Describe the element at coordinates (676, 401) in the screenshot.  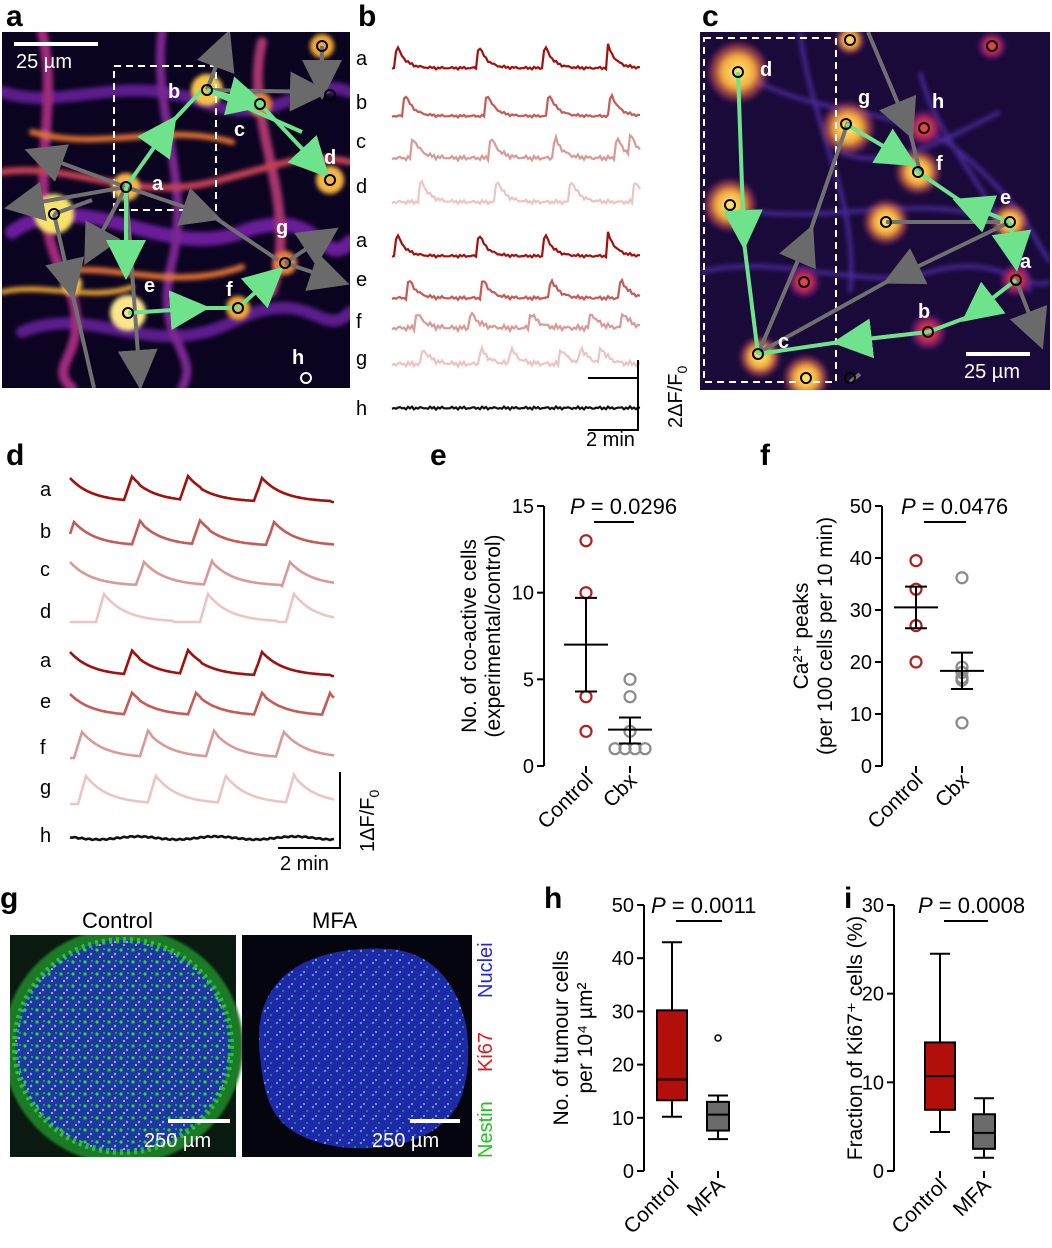
I see `panel-b-scale-y: 2ΔF/F` at that location.